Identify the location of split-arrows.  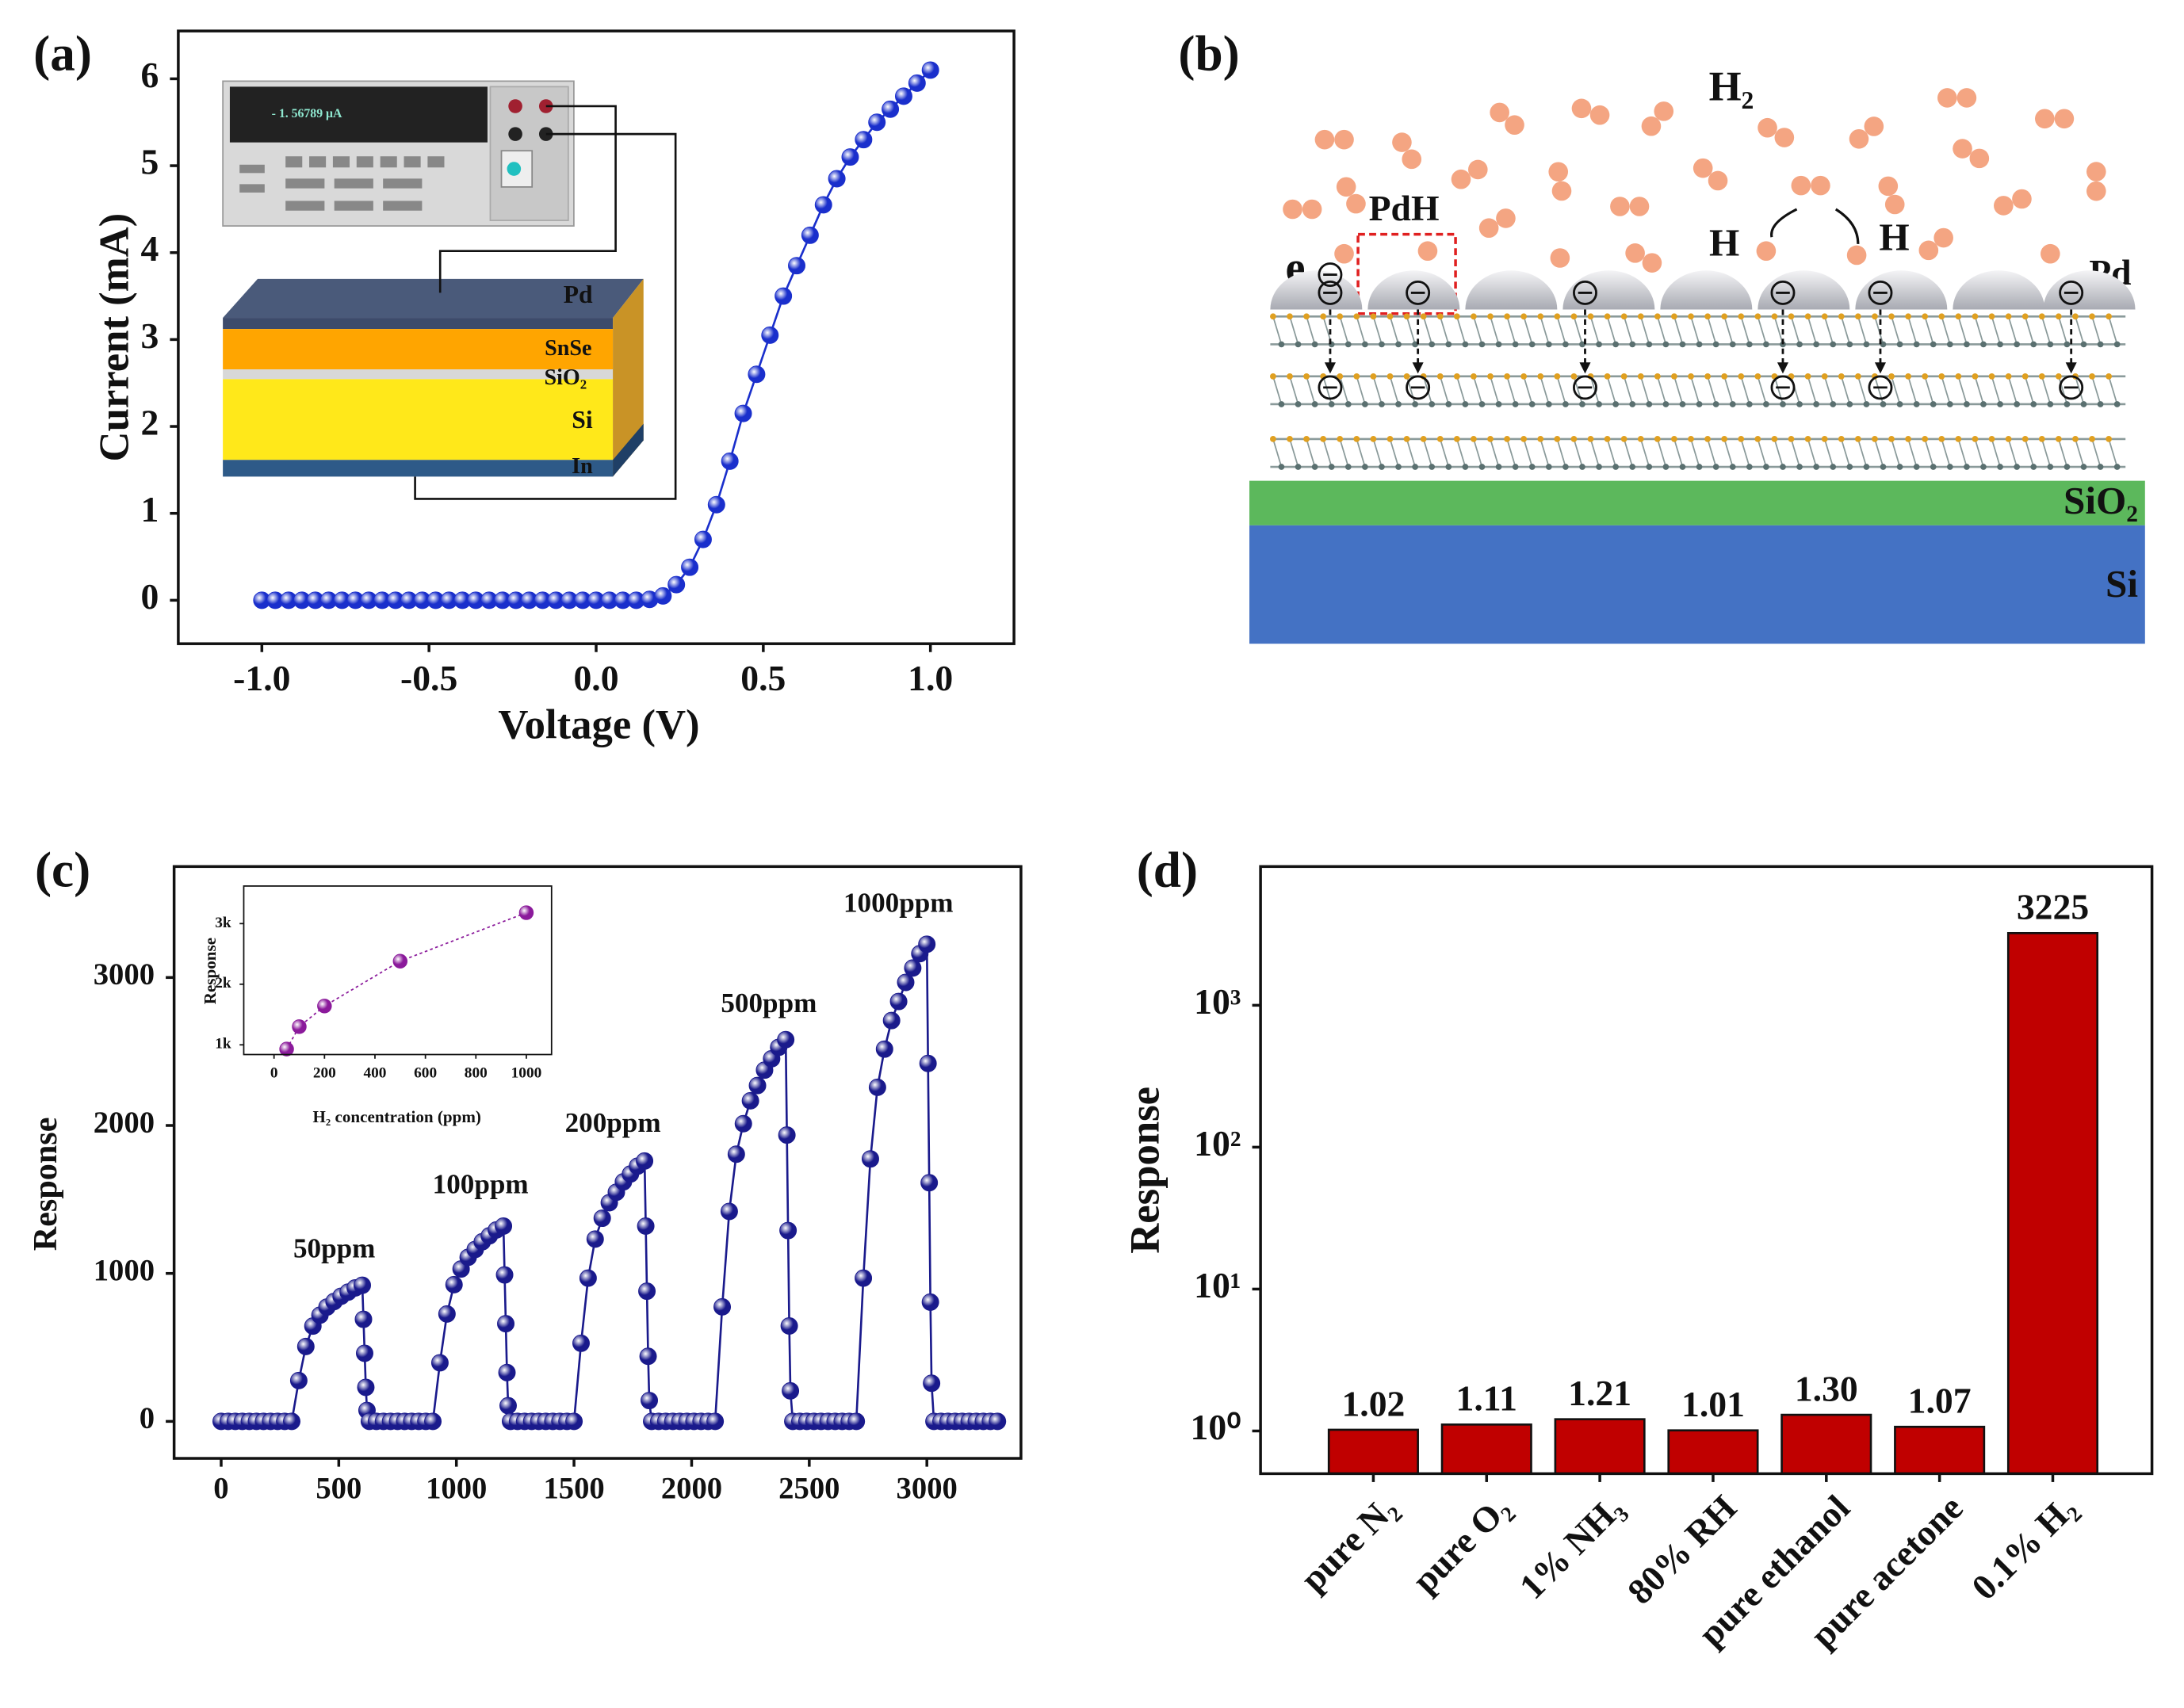
(1815, 226).